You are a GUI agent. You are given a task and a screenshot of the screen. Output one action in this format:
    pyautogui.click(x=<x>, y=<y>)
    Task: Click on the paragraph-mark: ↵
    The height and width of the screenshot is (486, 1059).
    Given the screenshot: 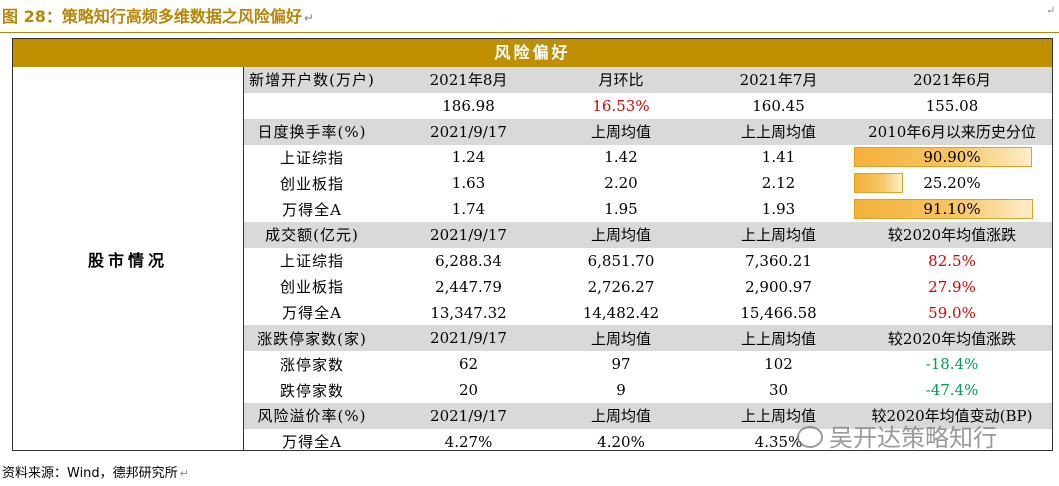 What is the action you would take?
    pyautogui.click(x=308, y=18)
    